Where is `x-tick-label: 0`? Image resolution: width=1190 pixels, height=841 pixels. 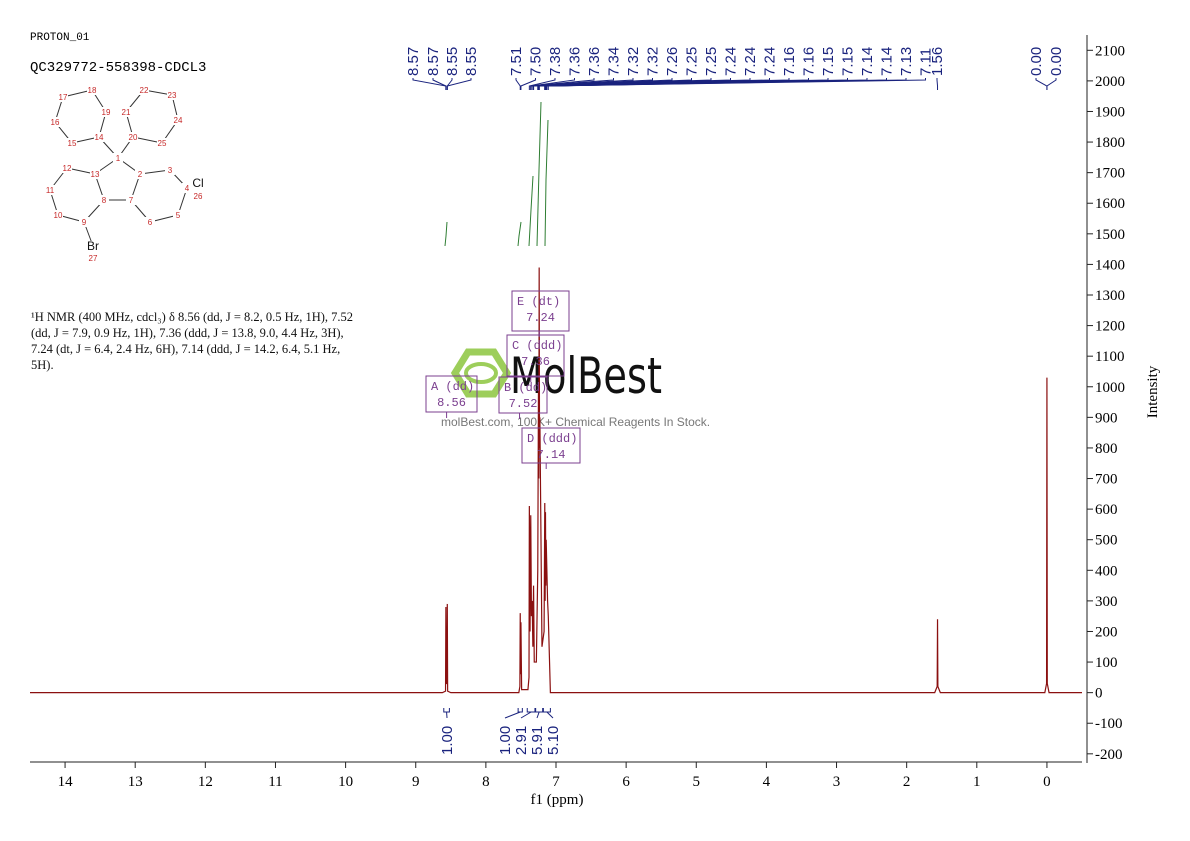 x-tick-label: 0 is located at coordinates (1047, 782).